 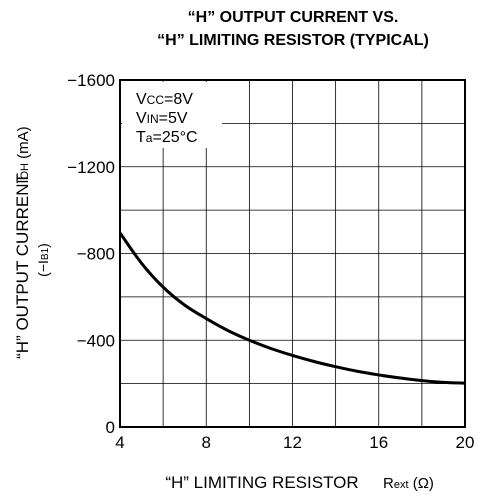 I want to click on y-axis-label: “H” OUTPUT CURRENT, so click(x=22, y=266).